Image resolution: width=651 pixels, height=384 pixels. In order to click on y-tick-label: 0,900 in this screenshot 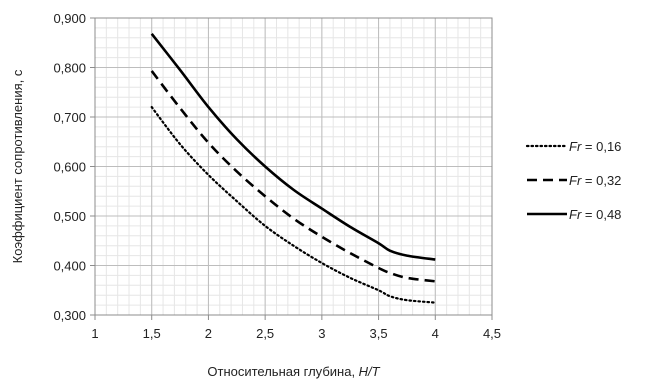, I will do `click(69, 18)`.